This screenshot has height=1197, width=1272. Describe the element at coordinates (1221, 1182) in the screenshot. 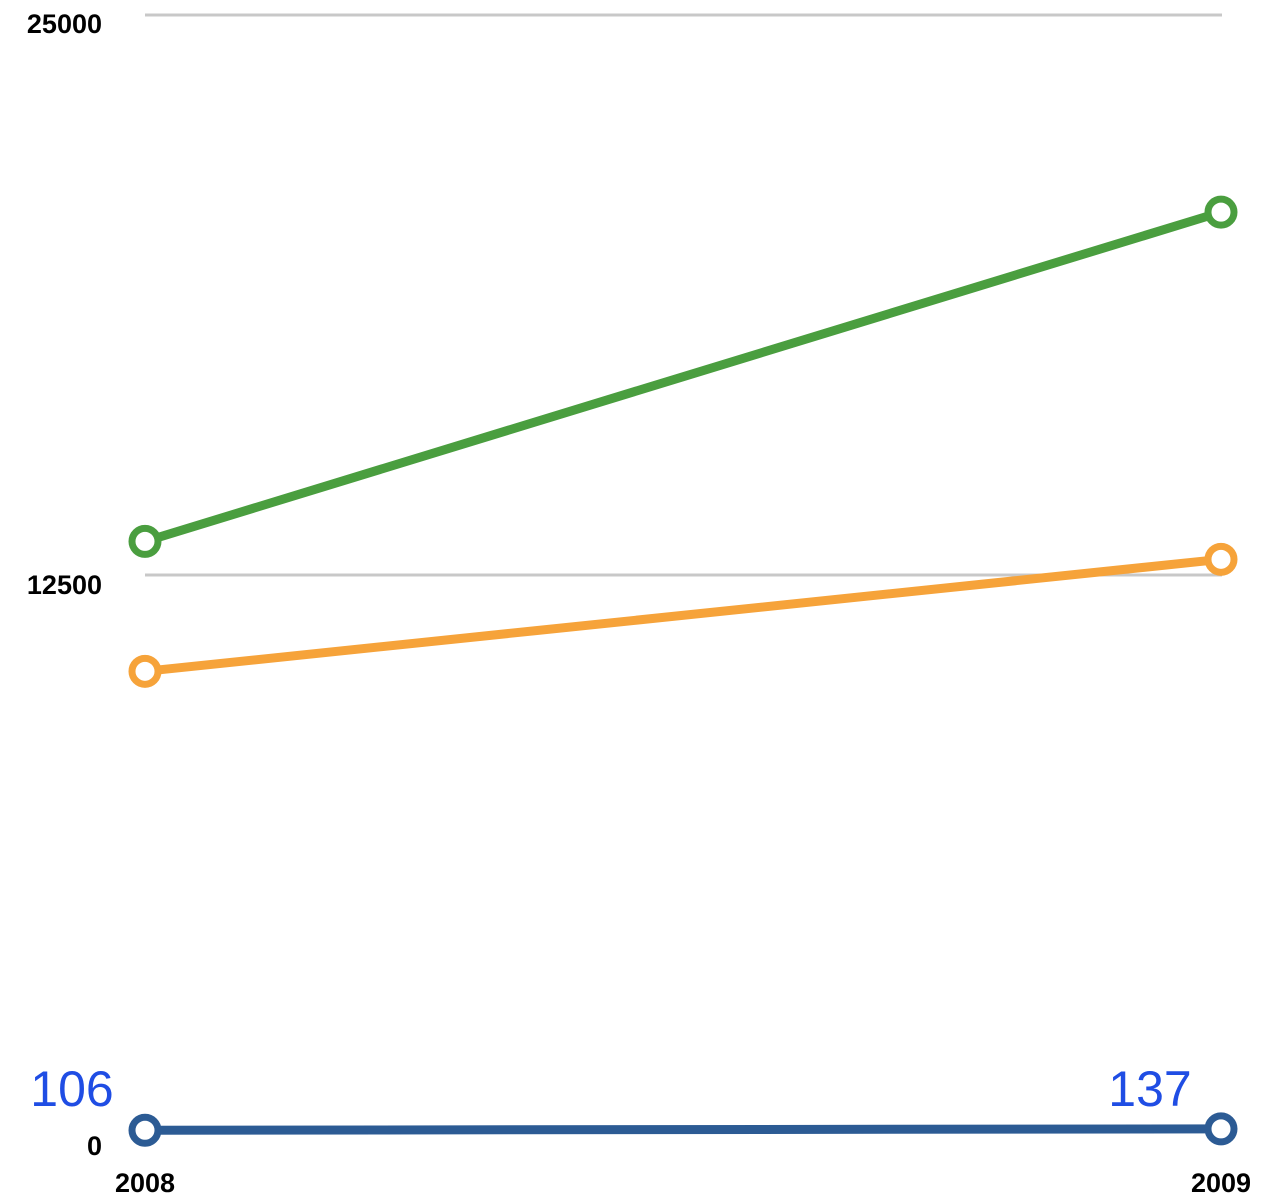

I see `x-tick-label: 2009` at that location.